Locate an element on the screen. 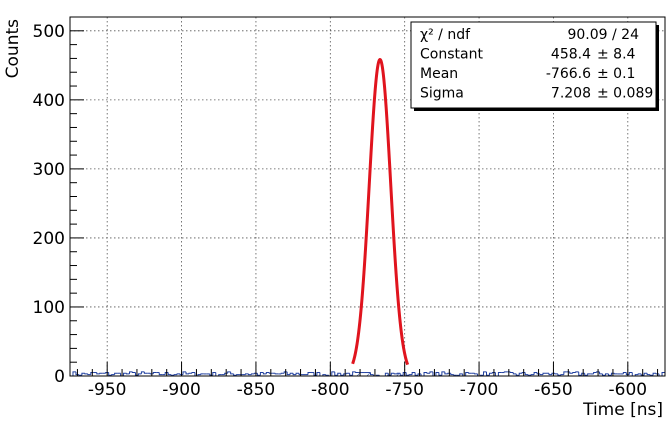 This screenshot has height=421, width=667. x-tick-label: -900 is located at coordinates (181, 390).